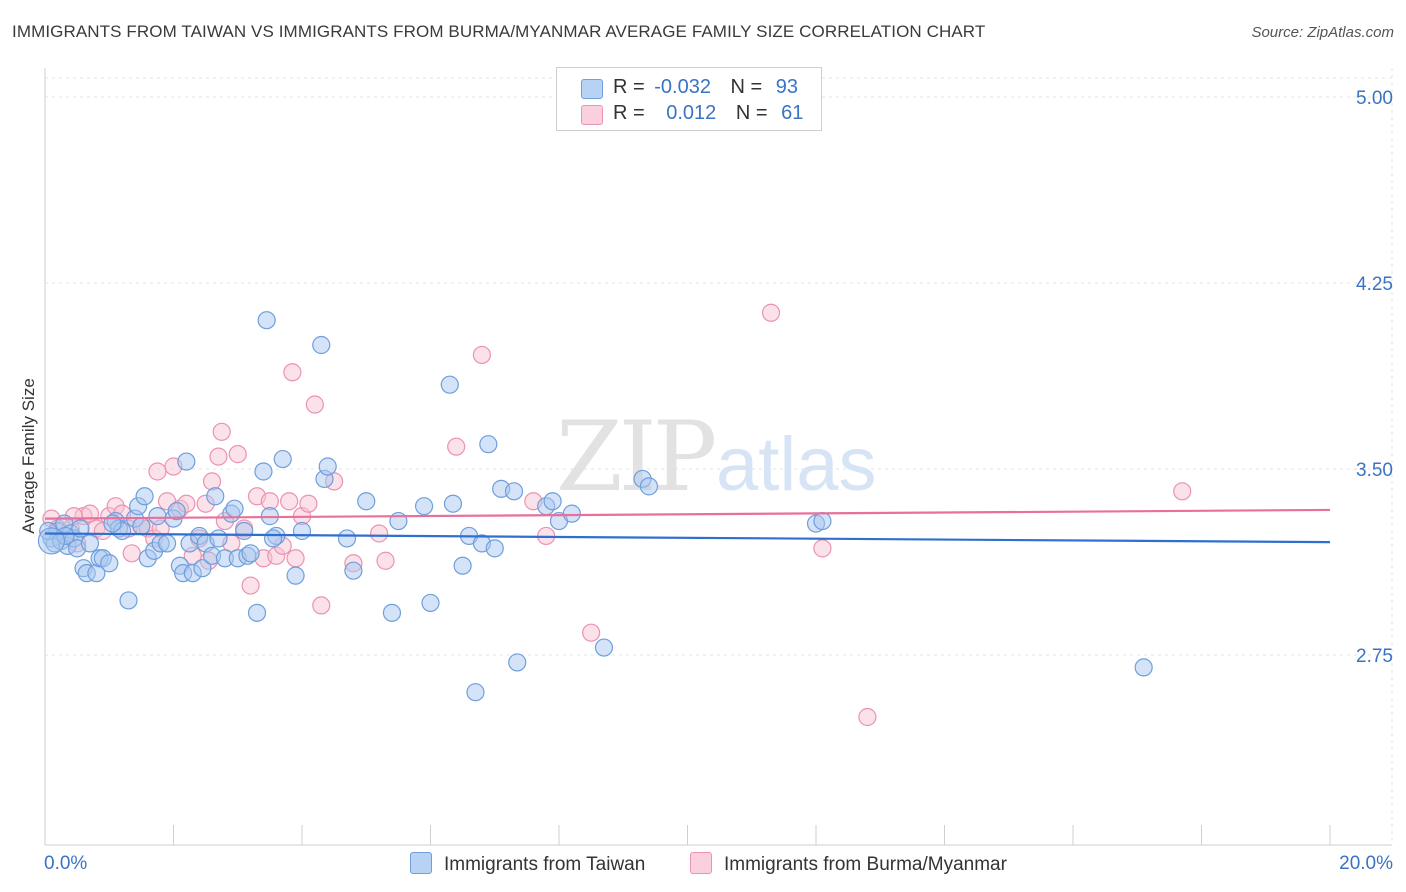 This screenshot has width=1406, height=892. What do you see at coordinates (691, 113) in the screenshot?
I see `legend-r-value-burma: 0.012` at bounding box center [691, 113].